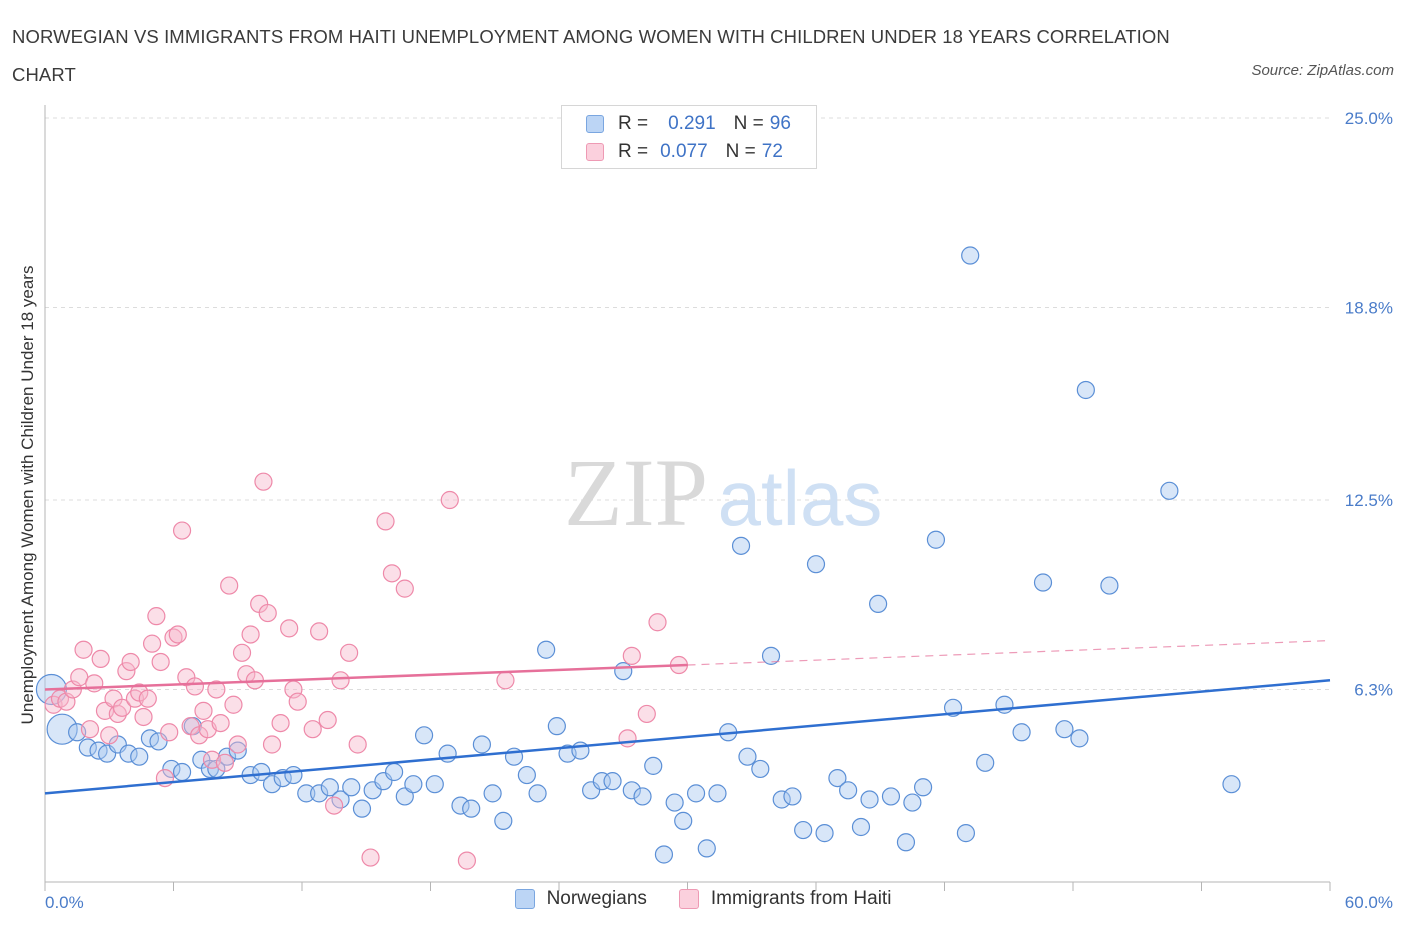  Describe the element at coordinates (688, 899) in the screenshot. I see `legend-swatch-haiti` at that location.